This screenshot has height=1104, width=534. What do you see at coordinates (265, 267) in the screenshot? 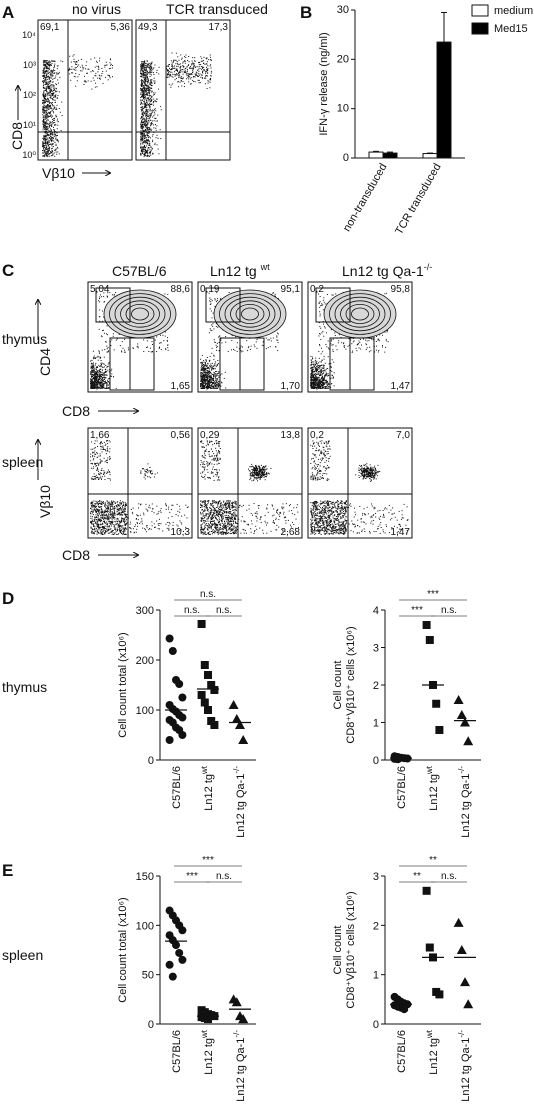
I see `panel-c-header-ln12wt-sup: wt` at bounding box center [265, 267].